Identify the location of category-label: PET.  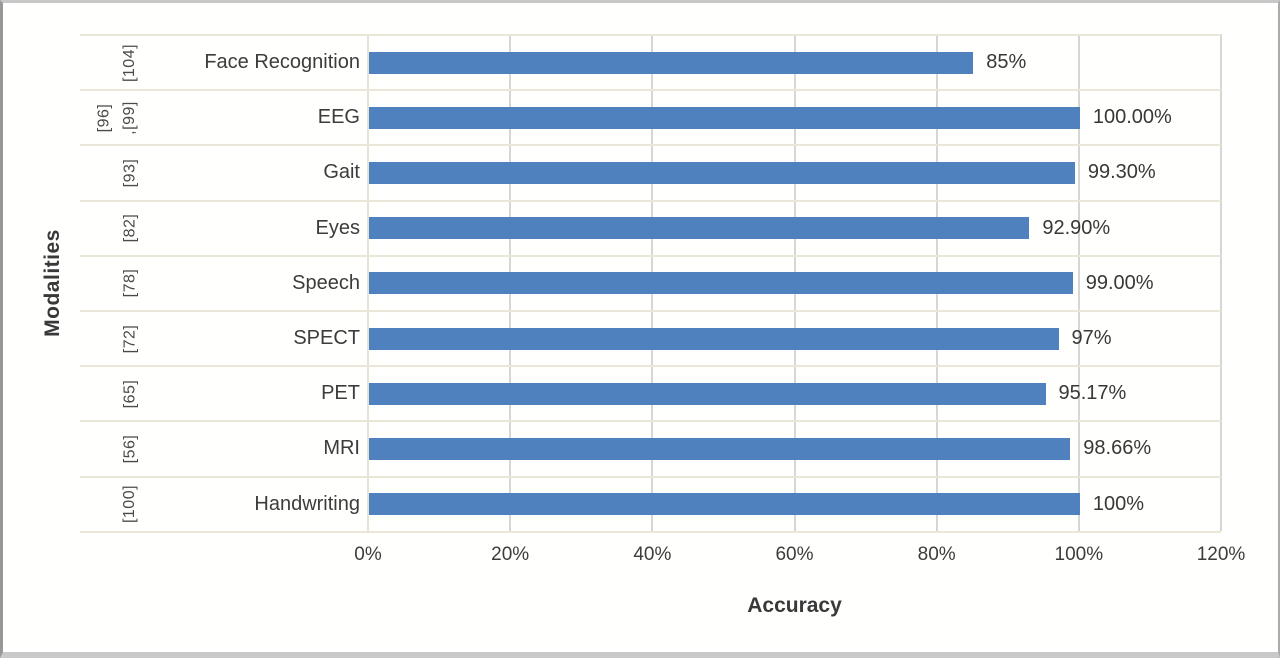
(340, 393).